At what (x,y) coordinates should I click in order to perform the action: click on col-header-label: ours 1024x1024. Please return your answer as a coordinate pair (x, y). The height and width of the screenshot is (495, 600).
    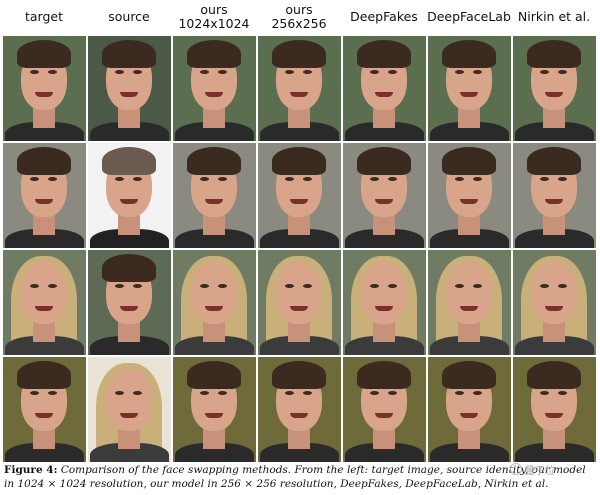
    Looking at the image, I should click on (214, 16).